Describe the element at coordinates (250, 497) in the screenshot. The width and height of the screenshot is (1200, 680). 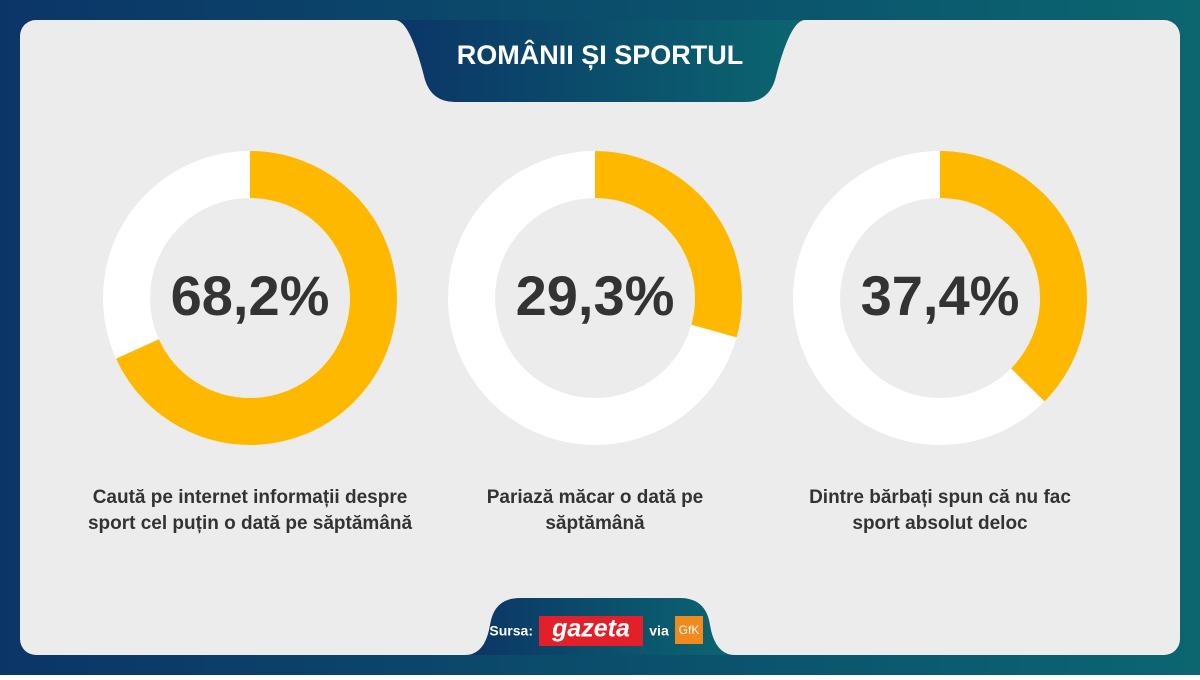
I see `caption: Caută pe internet informații despre` at that location.